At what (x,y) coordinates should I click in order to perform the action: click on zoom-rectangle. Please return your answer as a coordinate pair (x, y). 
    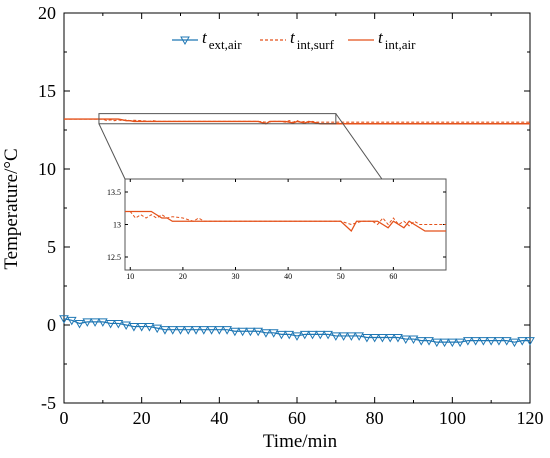
    Looking at the image, I should click on (217, 119).